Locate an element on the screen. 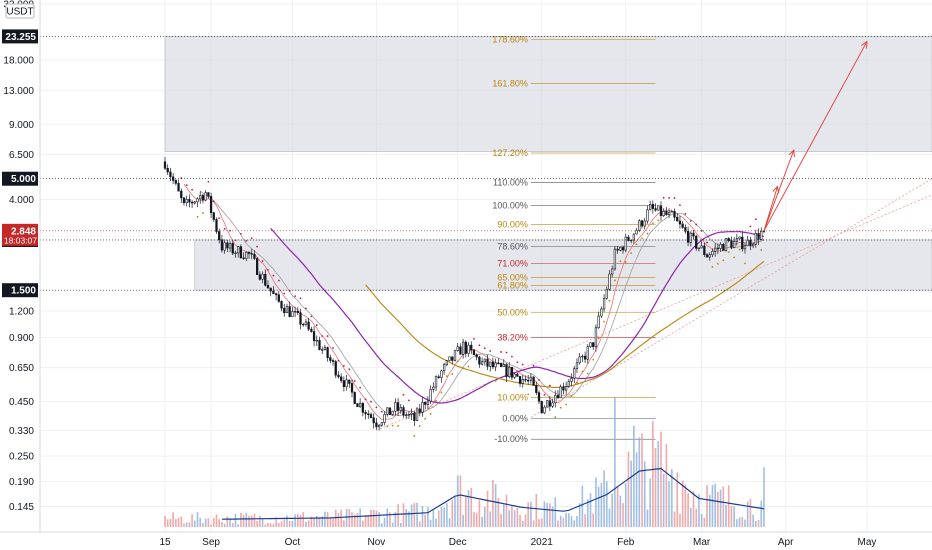 The width and height of the screenshot is (932, 550). currency-button is located at coordinates (20, 11).